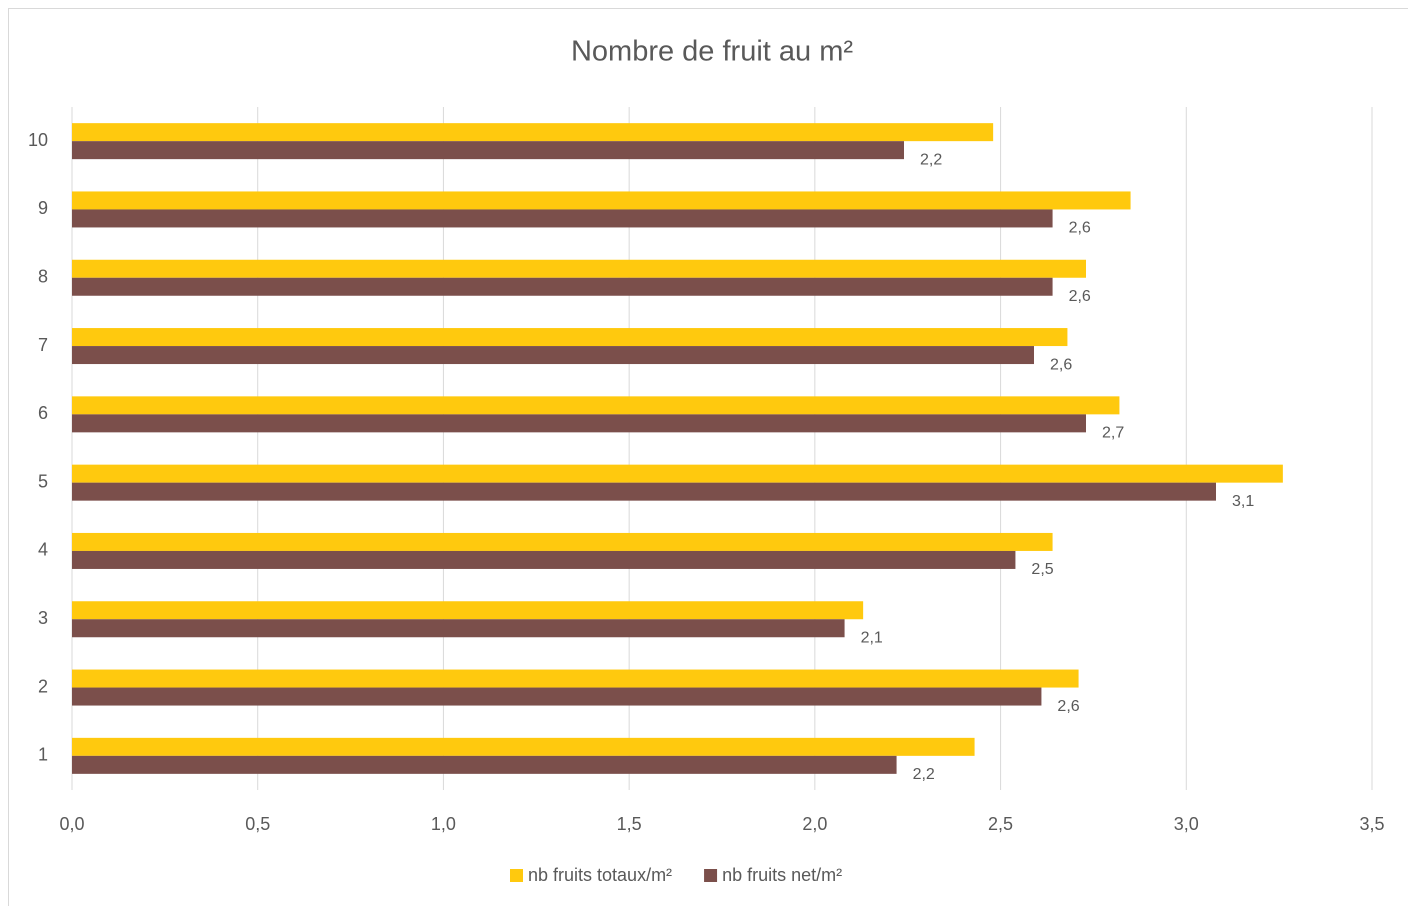  Describe the element at coordinates (1186, 824) in the screenshot. I see `x-tick-label: 3,0` at that location.